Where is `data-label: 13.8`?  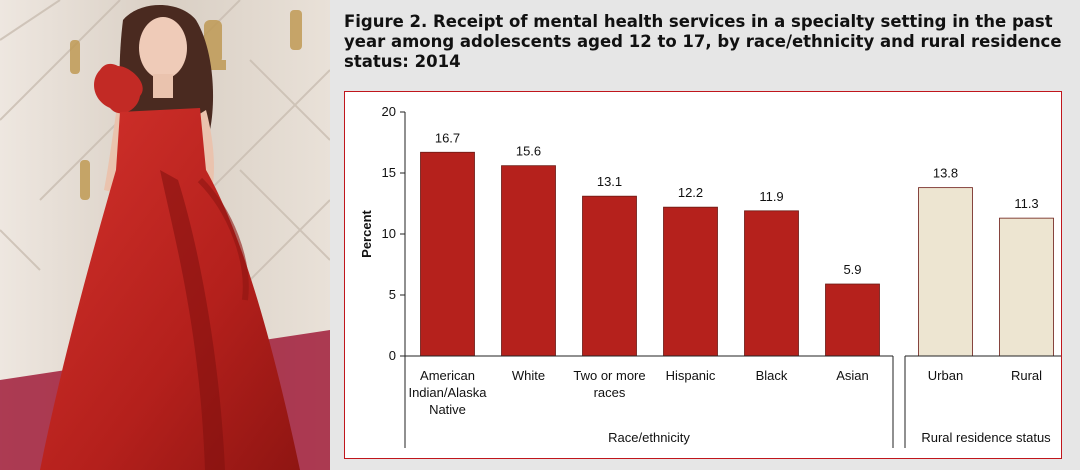
data-label: 13.8 is located at coordinates (945, 173).